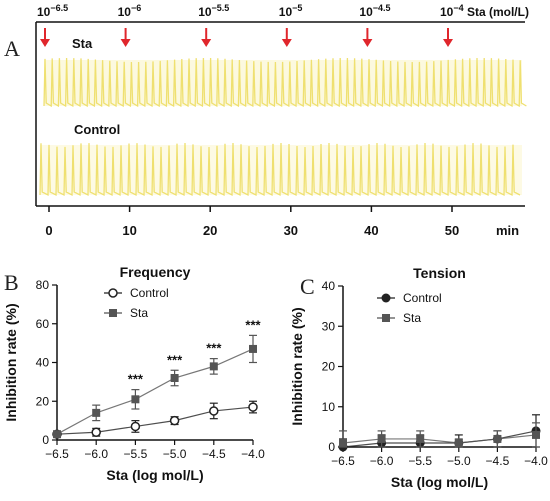 This screenshot has width=550, height=501. What do you see at coordinates (175, 454) in the screenshot?
I see `x-tick-label: −5.0` at bounding box center [175, 454].